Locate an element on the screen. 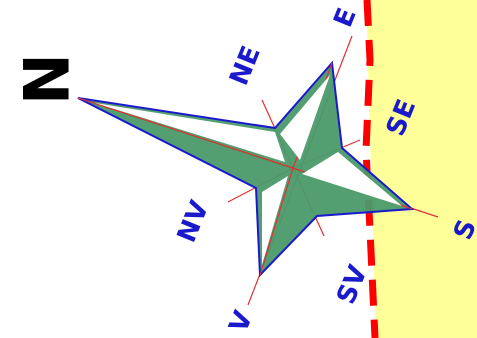 Image resolution: width=477 pixels, height=338 pixels. inner-spoke-n is located at coordinates (185, 133).